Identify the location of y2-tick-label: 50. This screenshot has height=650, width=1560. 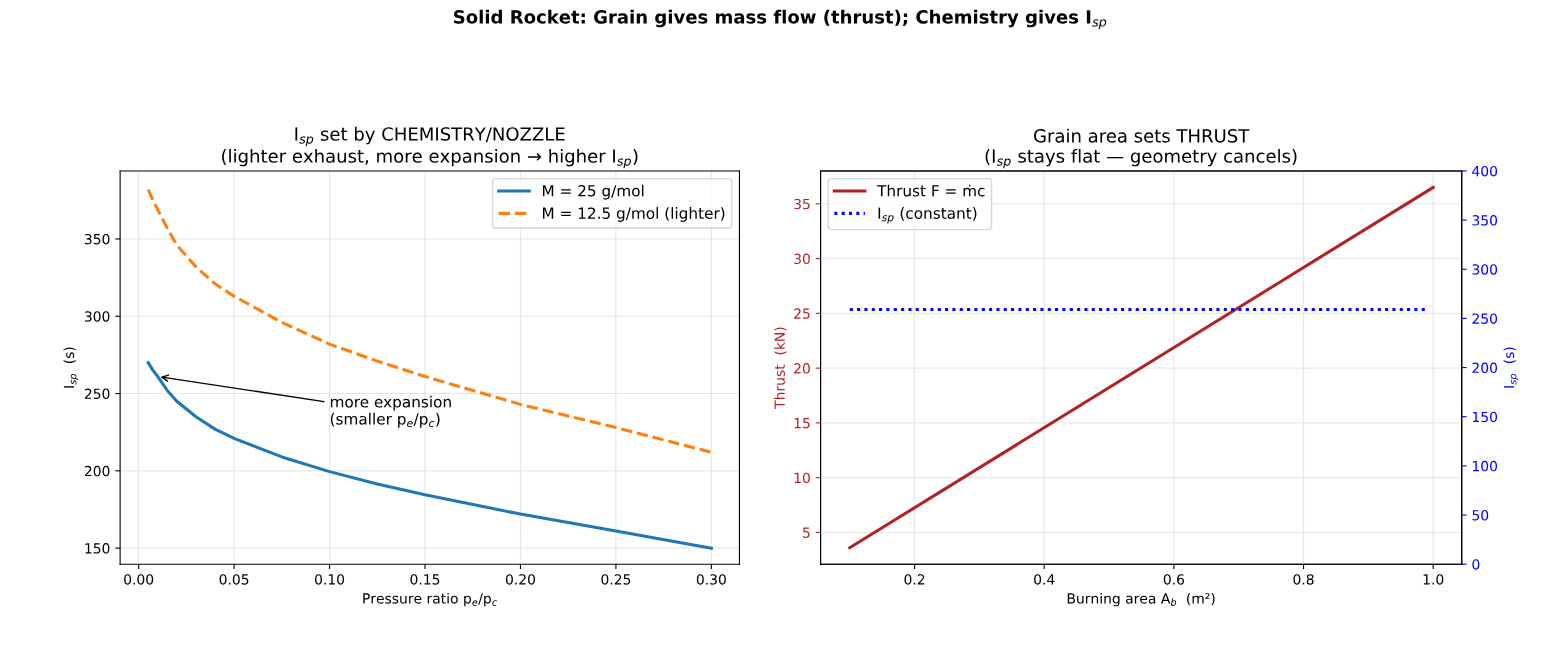
(1480, 515).